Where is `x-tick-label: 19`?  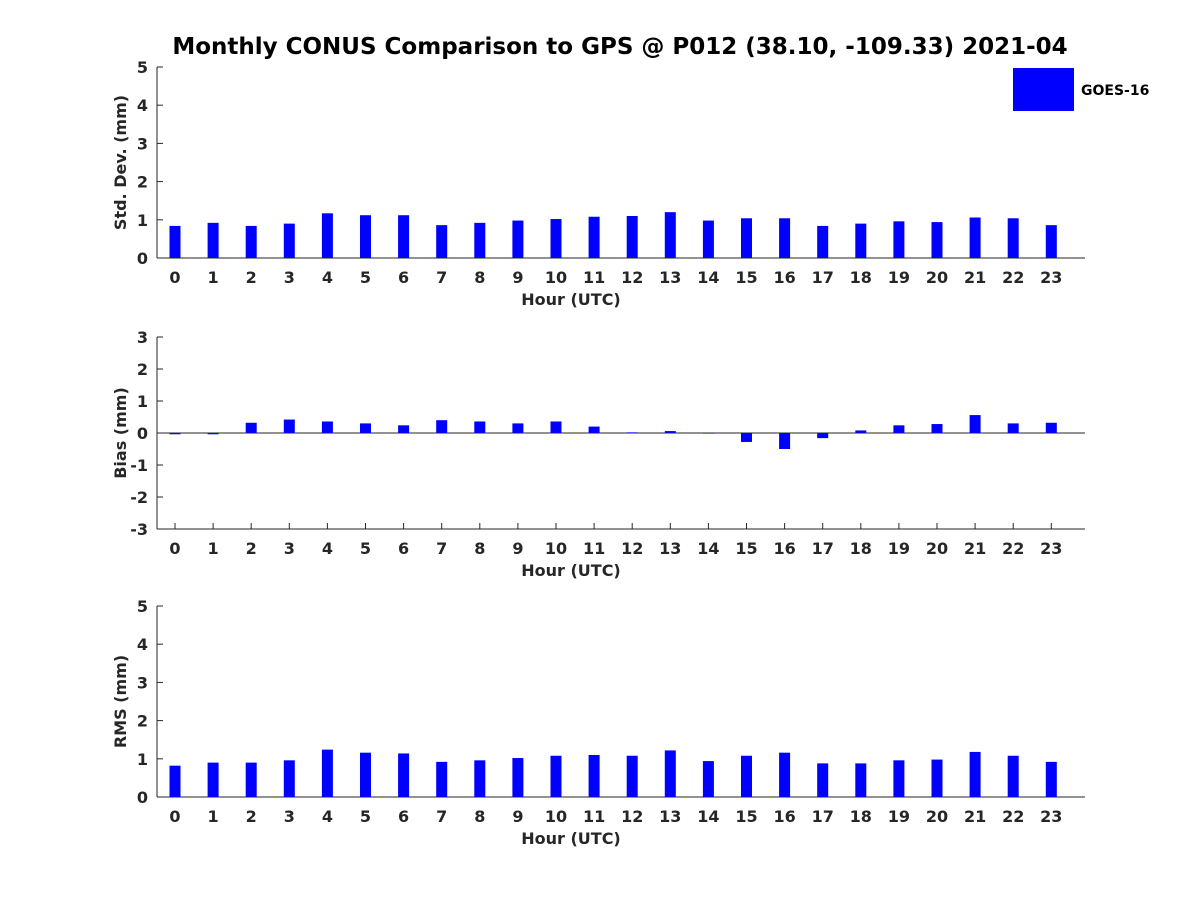 x-tick-label: 19 is located at coordinates (899, 548).